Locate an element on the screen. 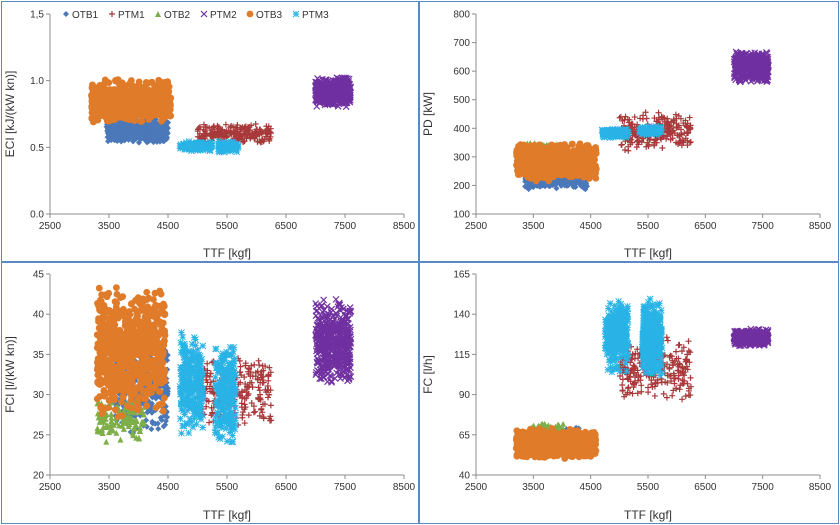 This screenshot has height=525, width=840. y-tick-label: 100 is located at coordinates (461, 215).